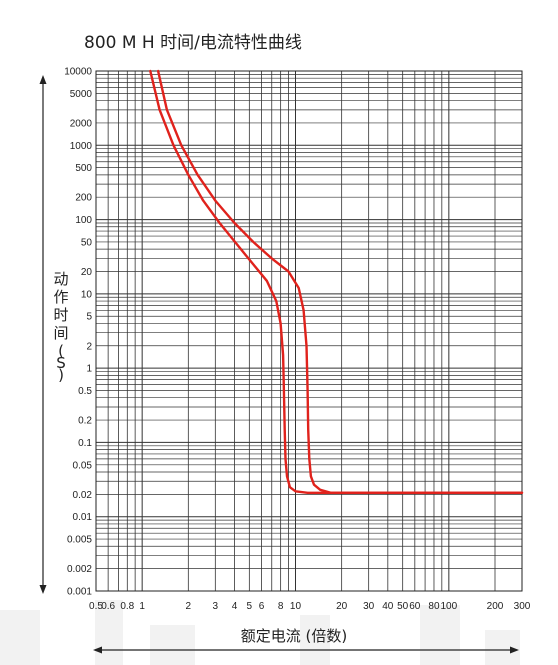 The width and height of the screenshot is (558, 665). I want to click on y-tick-label: 20, so click(87, 272).